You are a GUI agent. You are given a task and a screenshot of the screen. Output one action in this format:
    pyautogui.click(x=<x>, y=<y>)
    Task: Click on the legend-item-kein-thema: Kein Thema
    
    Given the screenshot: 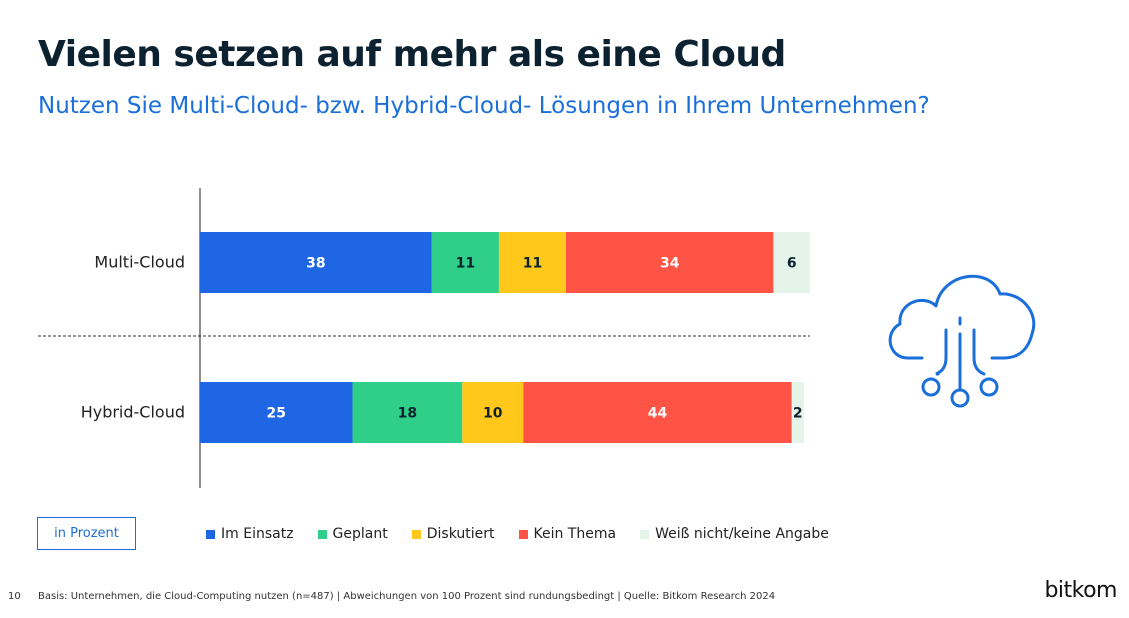 What is the action you would take?
    pyautogui.click(x=567, y=534)
    